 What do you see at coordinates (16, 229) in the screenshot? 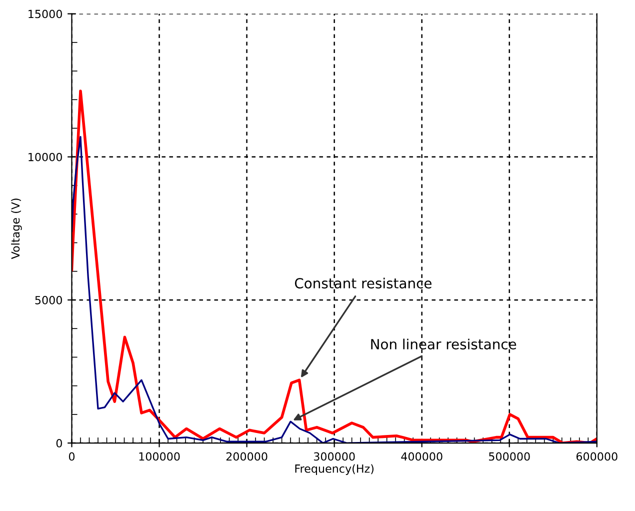
I see `y-axis-title: Voltage (V)` at bounding box center [16, 229].